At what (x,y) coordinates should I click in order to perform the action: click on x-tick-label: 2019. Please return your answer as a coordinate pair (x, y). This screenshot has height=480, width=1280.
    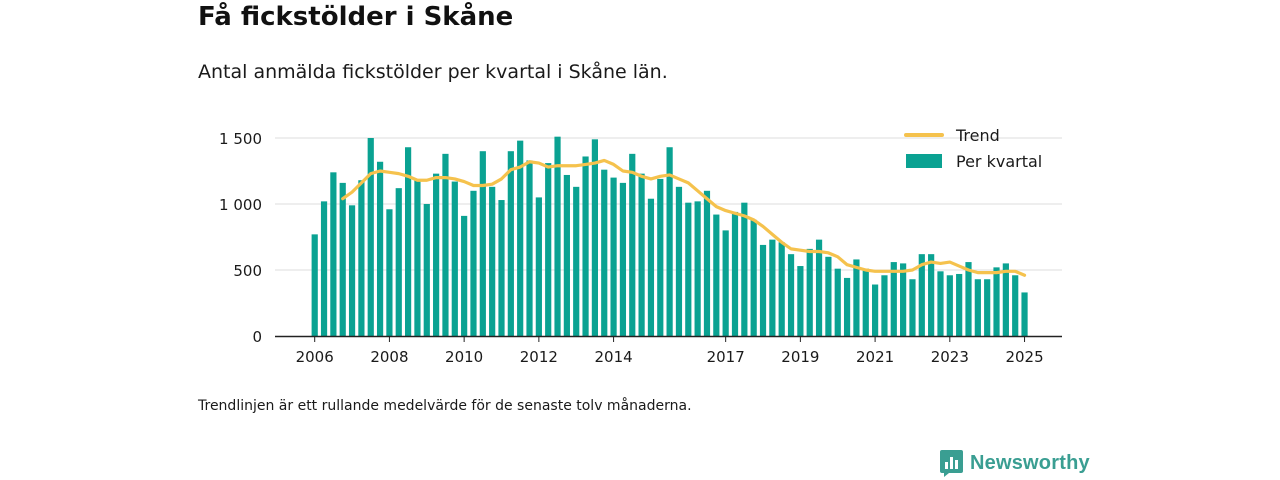
    Looking at the image, I should click on (800, 357).